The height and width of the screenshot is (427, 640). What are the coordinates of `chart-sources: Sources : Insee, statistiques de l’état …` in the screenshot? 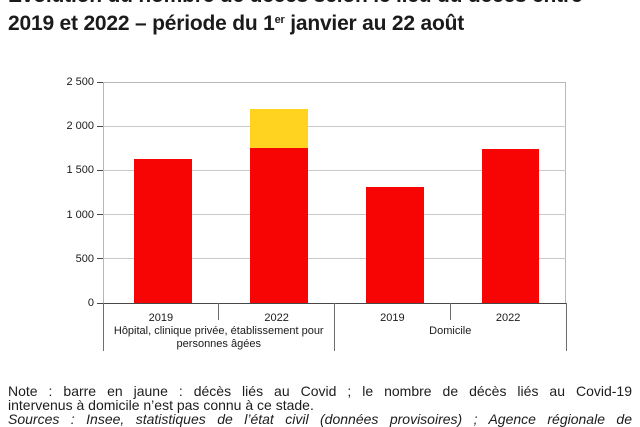 It's located at (320, 419).